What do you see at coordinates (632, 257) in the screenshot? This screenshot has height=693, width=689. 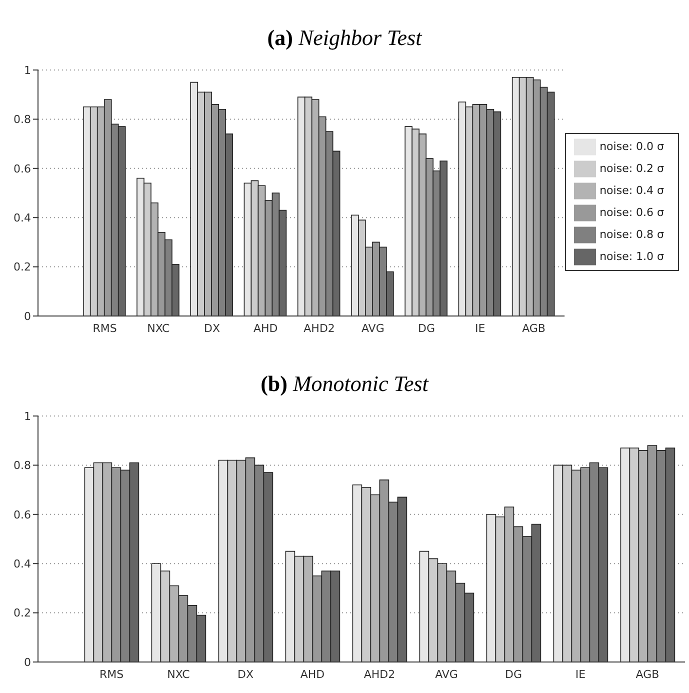 I see `legend-label: noise: 1.0 σ` at bounding box center [632, 257].